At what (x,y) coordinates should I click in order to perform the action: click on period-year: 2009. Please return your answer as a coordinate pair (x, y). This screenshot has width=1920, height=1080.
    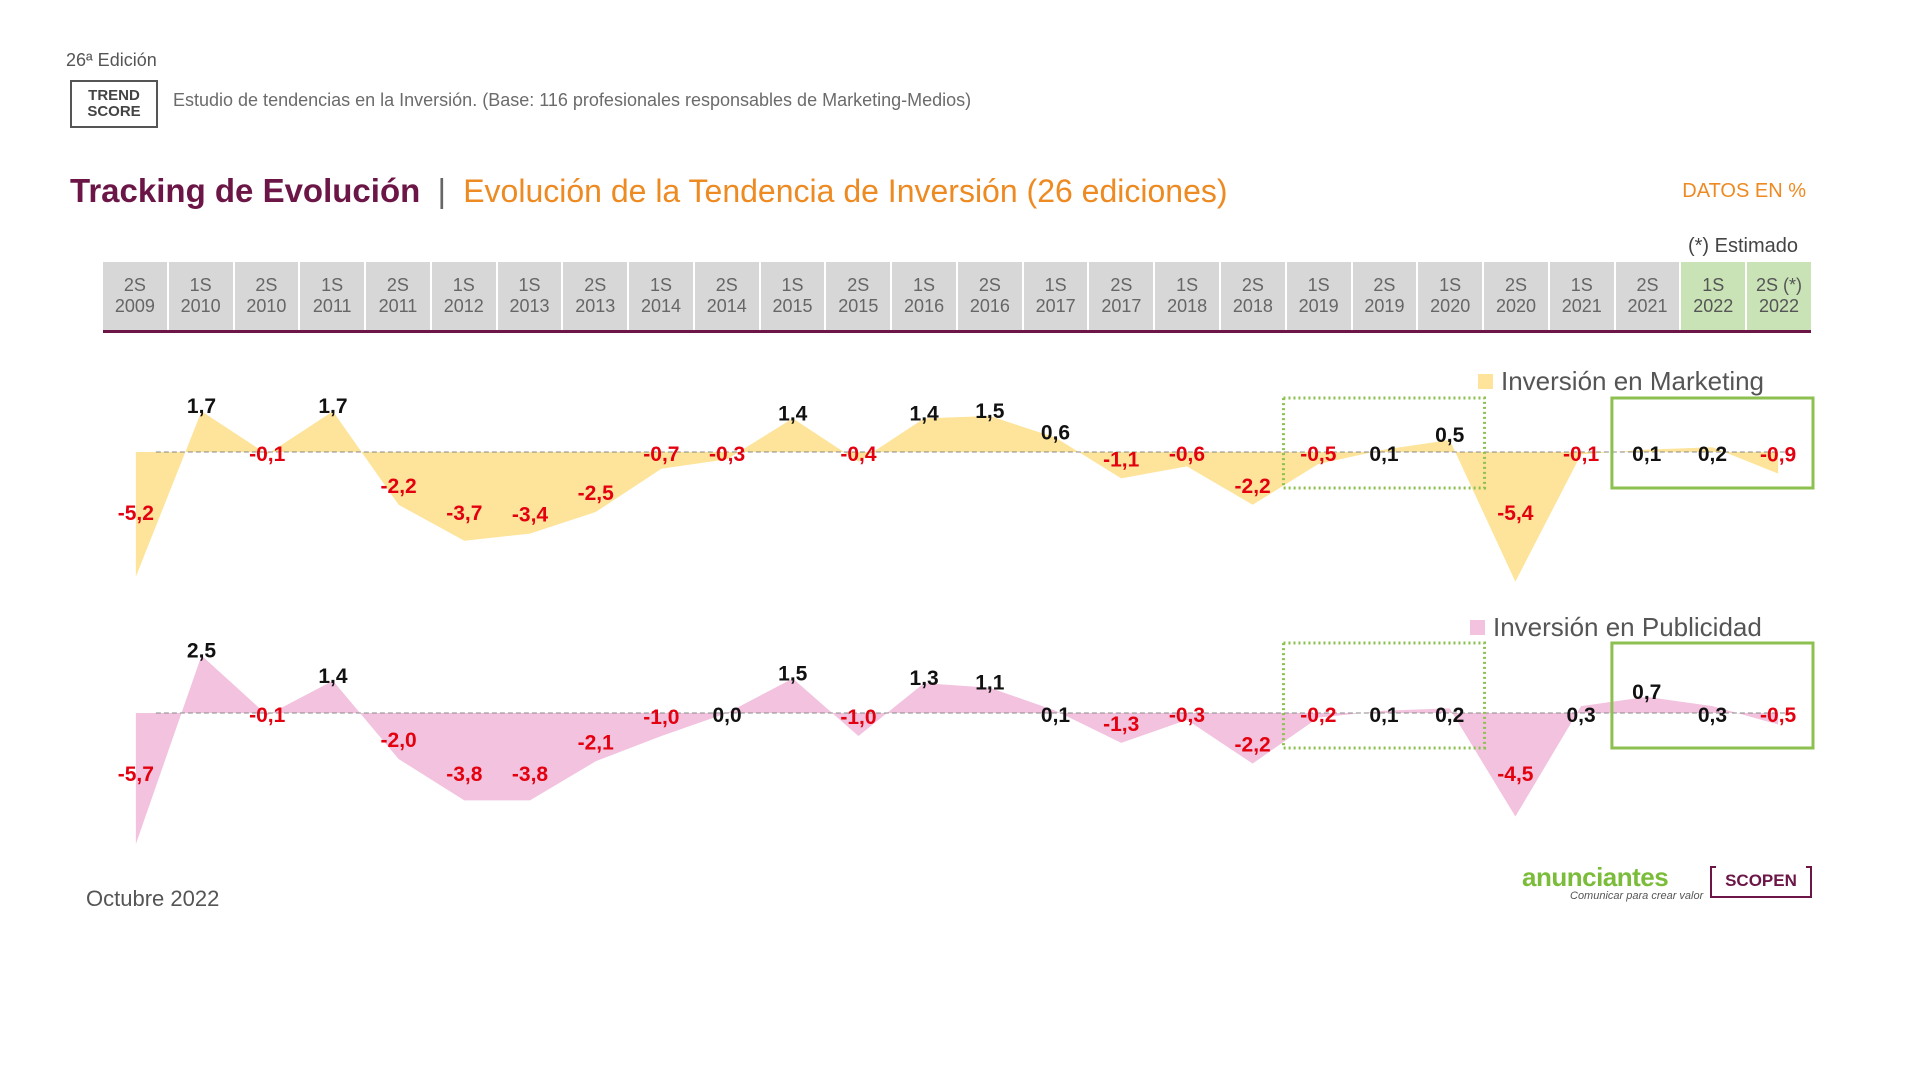
    Looking at the image, I should click on (134, 306).